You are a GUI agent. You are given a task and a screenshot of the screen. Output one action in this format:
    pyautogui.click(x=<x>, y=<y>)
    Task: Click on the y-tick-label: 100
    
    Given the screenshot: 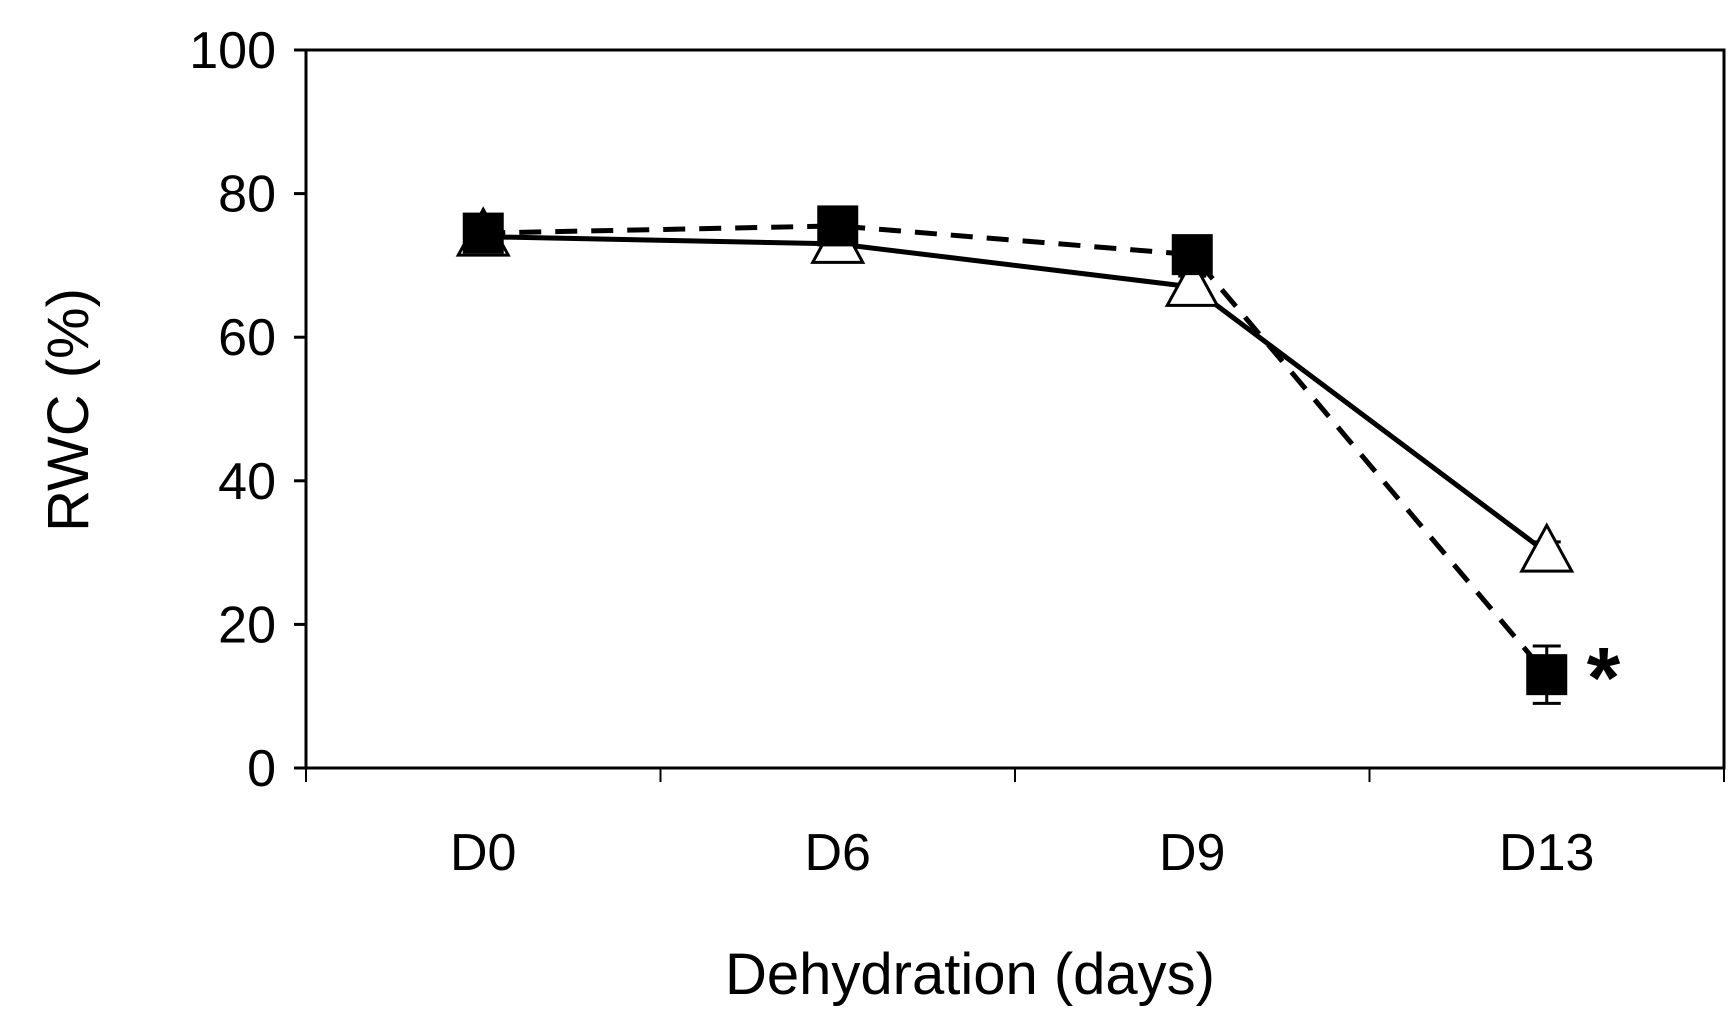 What is the action you would take?
    pyautogui.click(x=232, y=51)
    